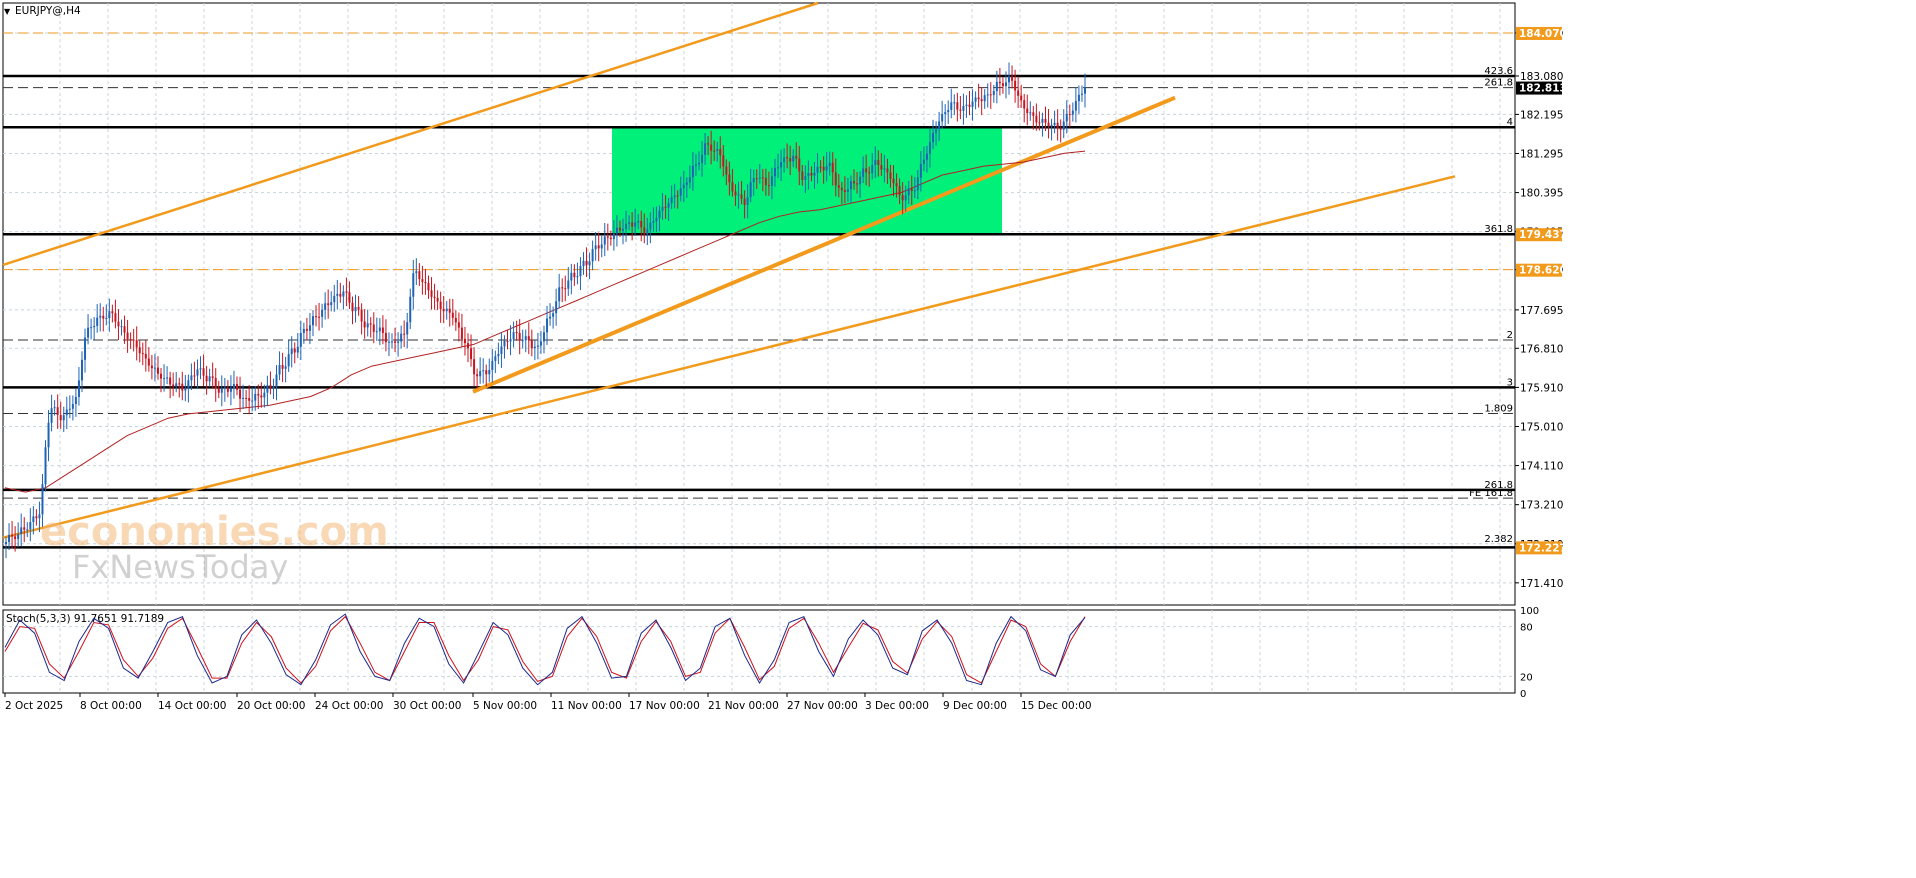 This screenshot has width=1916, height=878. What do you see at coordinates (505, 706) in the screenshot?
I see `time-axis-label: 5 Nov 00:00` at bounding box center [505, 706].